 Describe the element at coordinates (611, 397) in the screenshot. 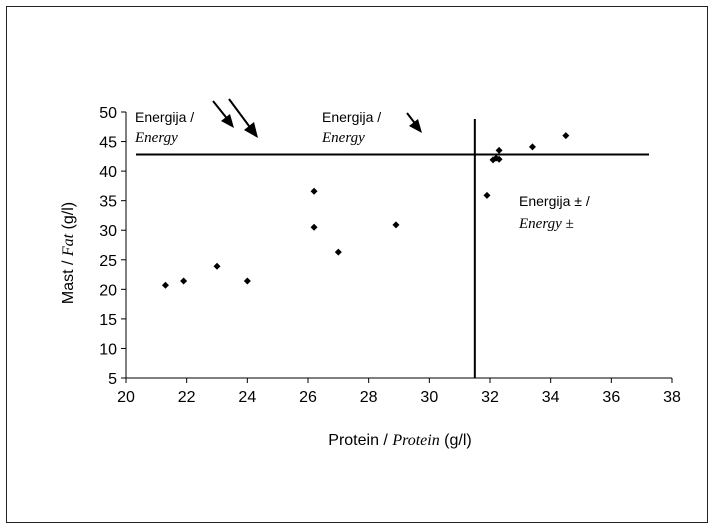

I see `x-tick-label: 36` at that location.